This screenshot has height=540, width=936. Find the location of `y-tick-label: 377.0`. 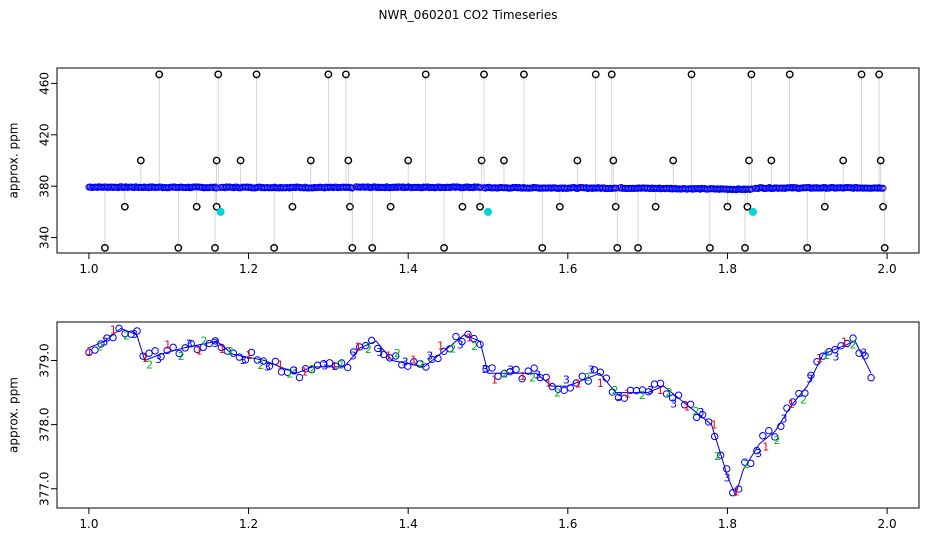

y-tick-label: 377.0 is located at coordinates (45, 489).